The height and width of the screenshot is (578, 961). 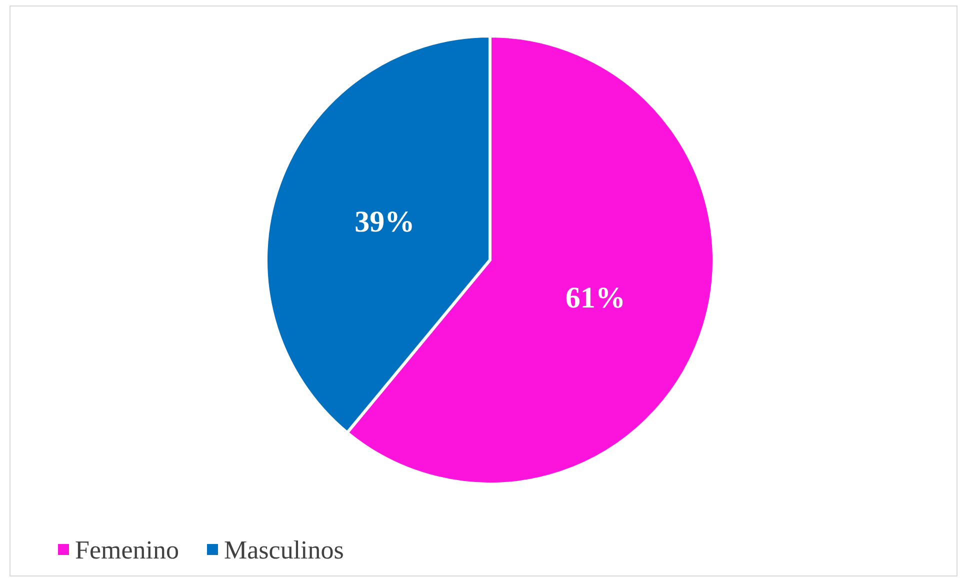 I want to click on legend-label: Femenino, so click(x=127, y=550).